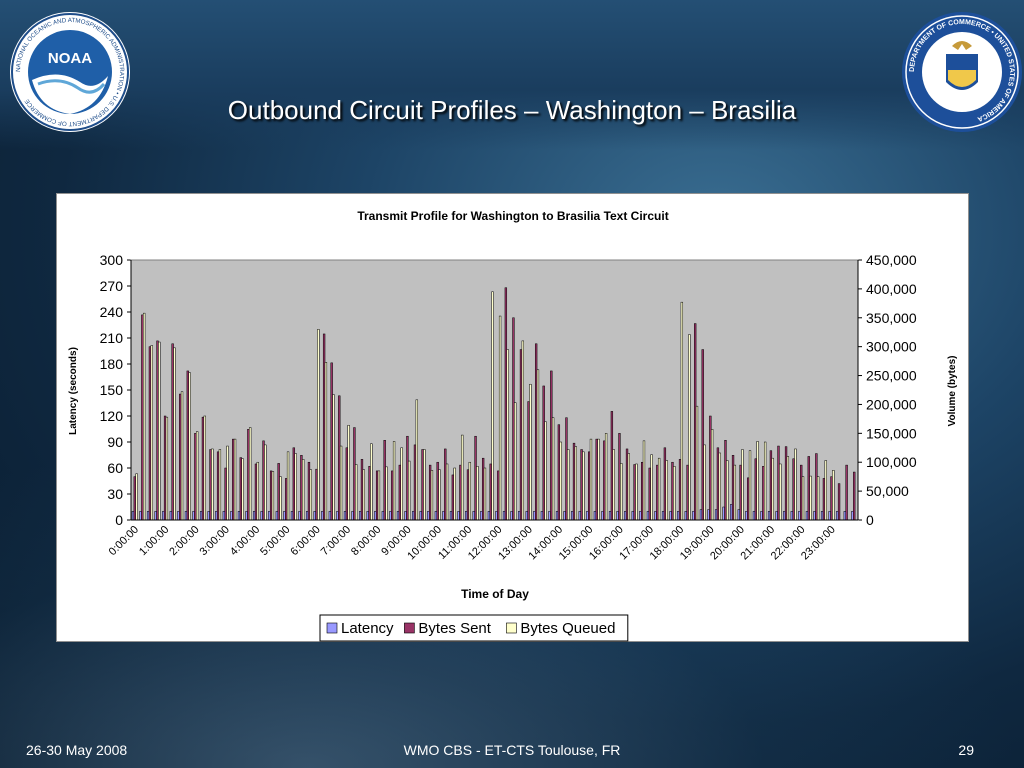  Describe the element at coordinates (495, 594) in the screenshot. I see `x-axis-label: Time of Day` at that location.